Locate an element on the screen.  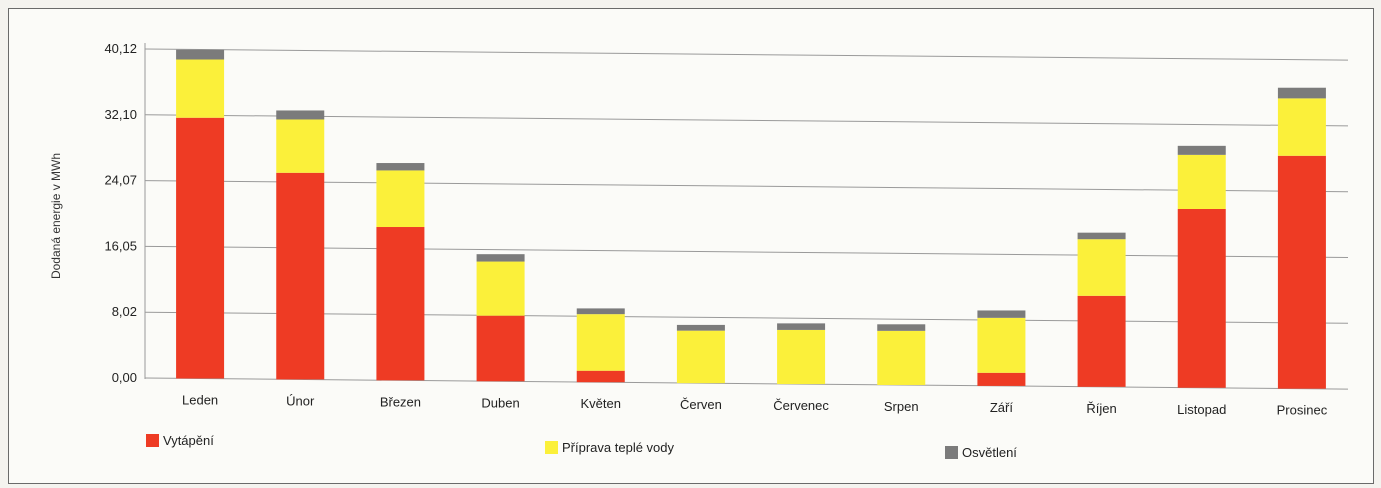
x-tick-label: Červenec is located at coordinates (801, 405).